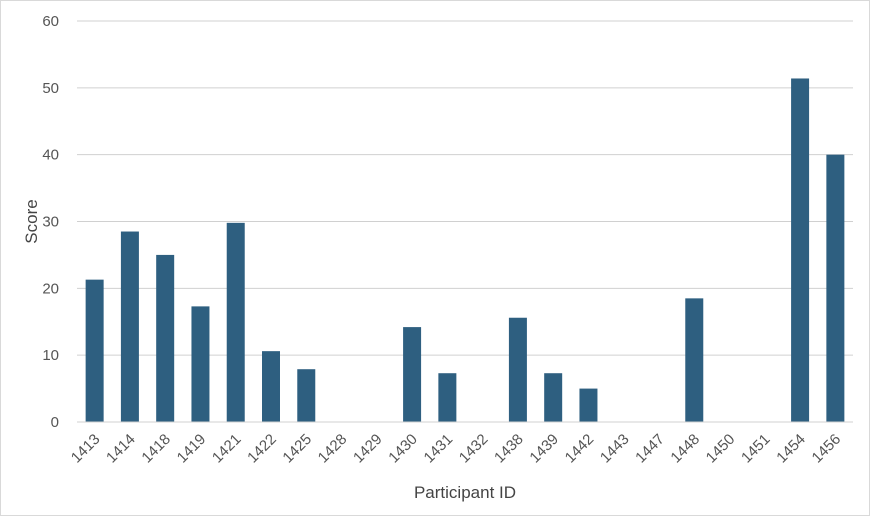 This screenshot has height=517, width=870. Describe the element at coordinates (474, 449) in the screenshot. I see `x-tick-label: 1432` at that location.